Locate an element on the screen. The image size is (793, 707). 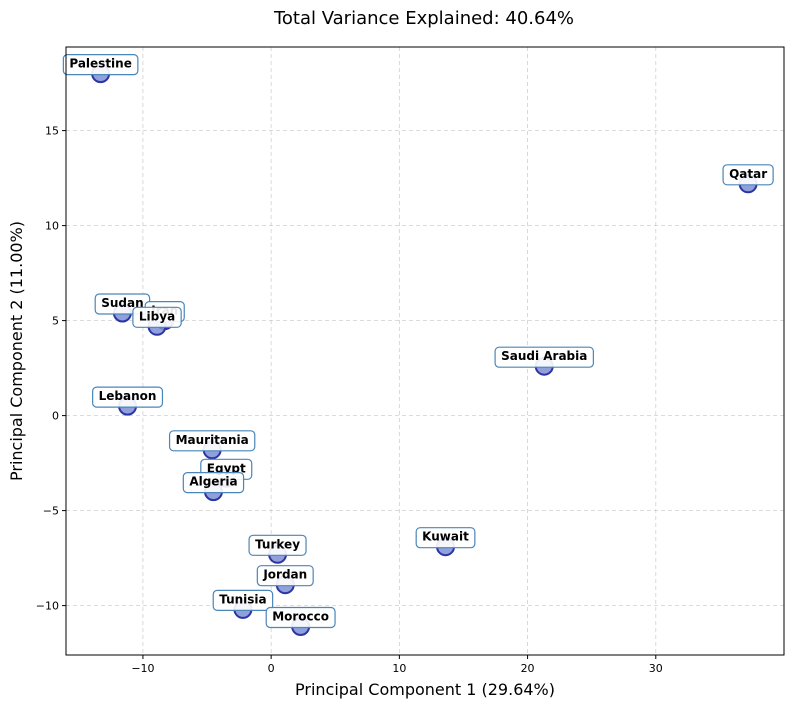
data-label-saudi-arabia: Saudi Arabia is located at coordinates (544, 357).